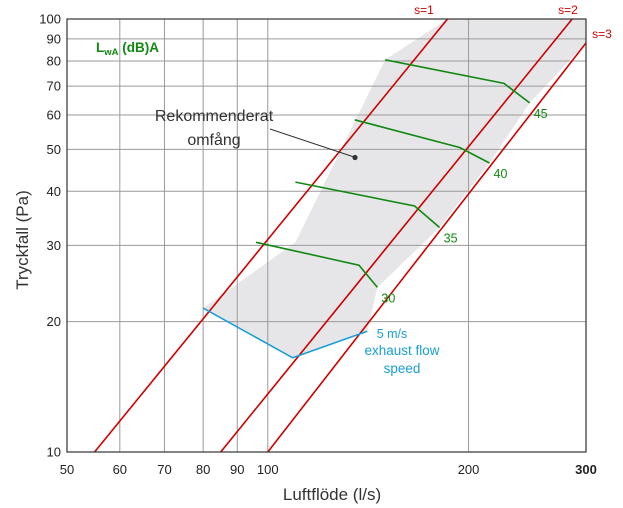  What do you see at coordinates (54, 245) in the screenshot?
I see `y-tick-label: 30` at bounding box center [54, 245].